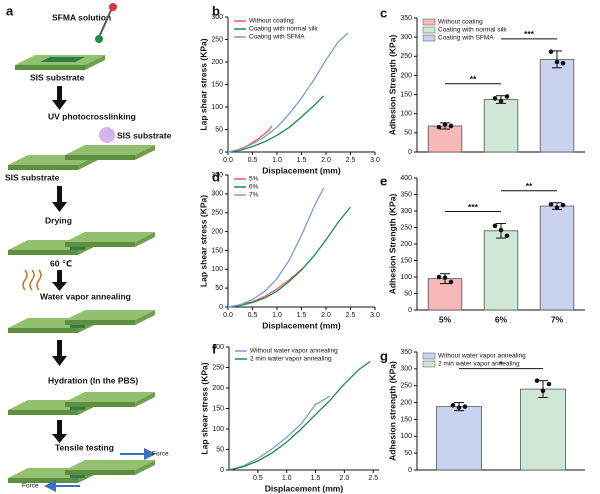 The image size is (600, 494). What do you see at coordinates (216, 10) in the screenshot?
I see `panel-label: b` at bounding box center [216, 10].